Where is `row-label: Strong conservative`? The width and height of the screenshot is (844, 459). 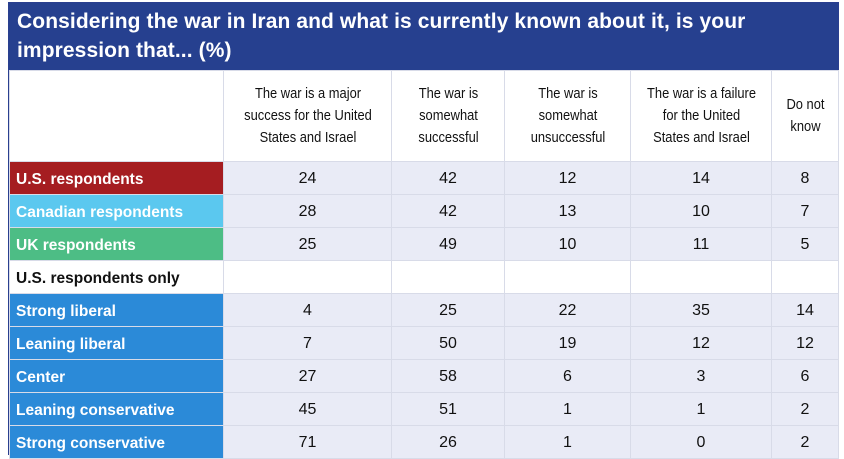
row-label: Strong conservative is located at coordinates (116, 442).